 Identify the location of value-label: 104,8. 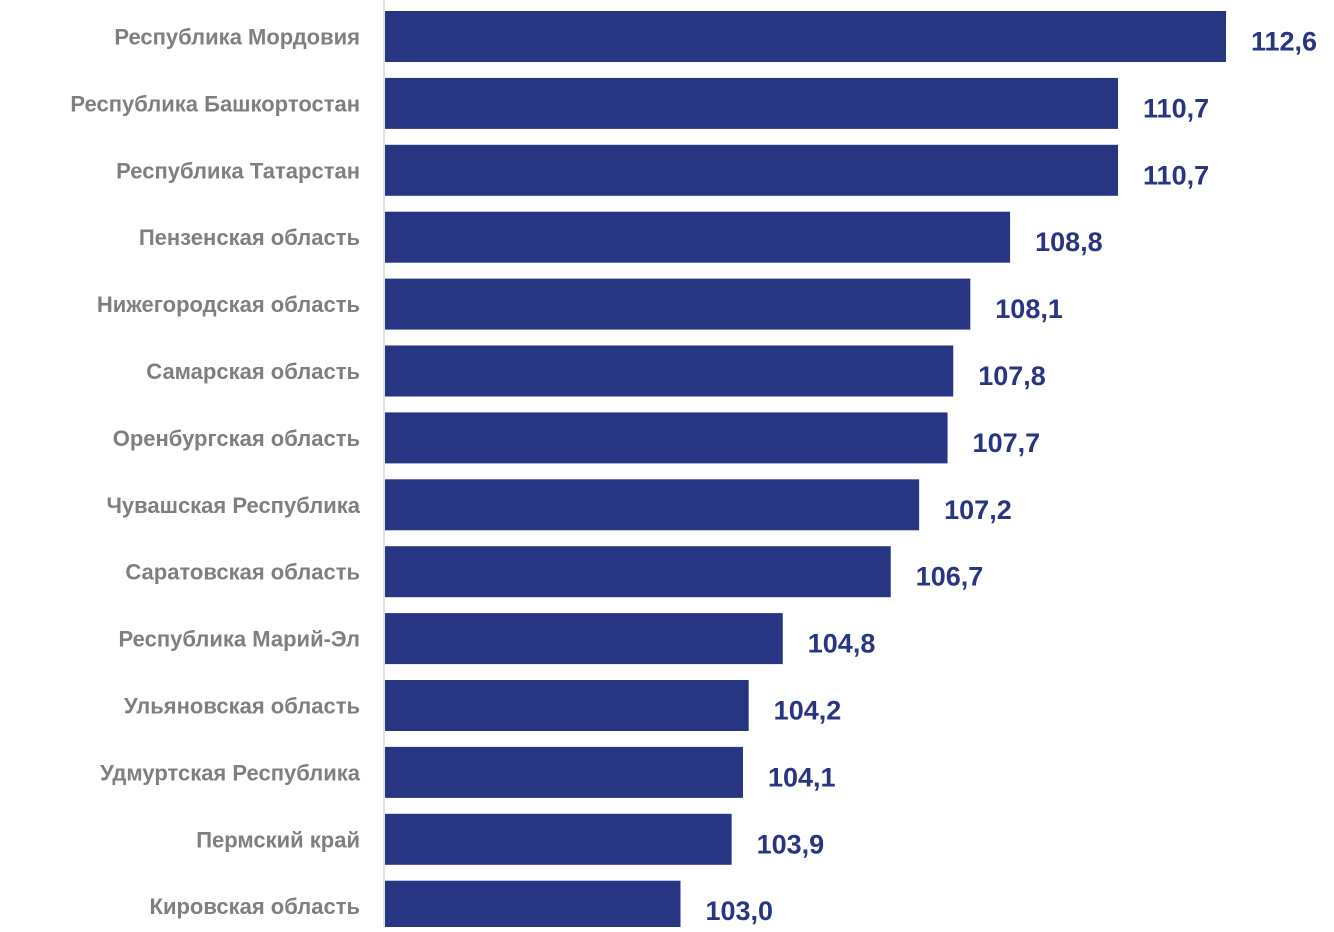
(842, 644).